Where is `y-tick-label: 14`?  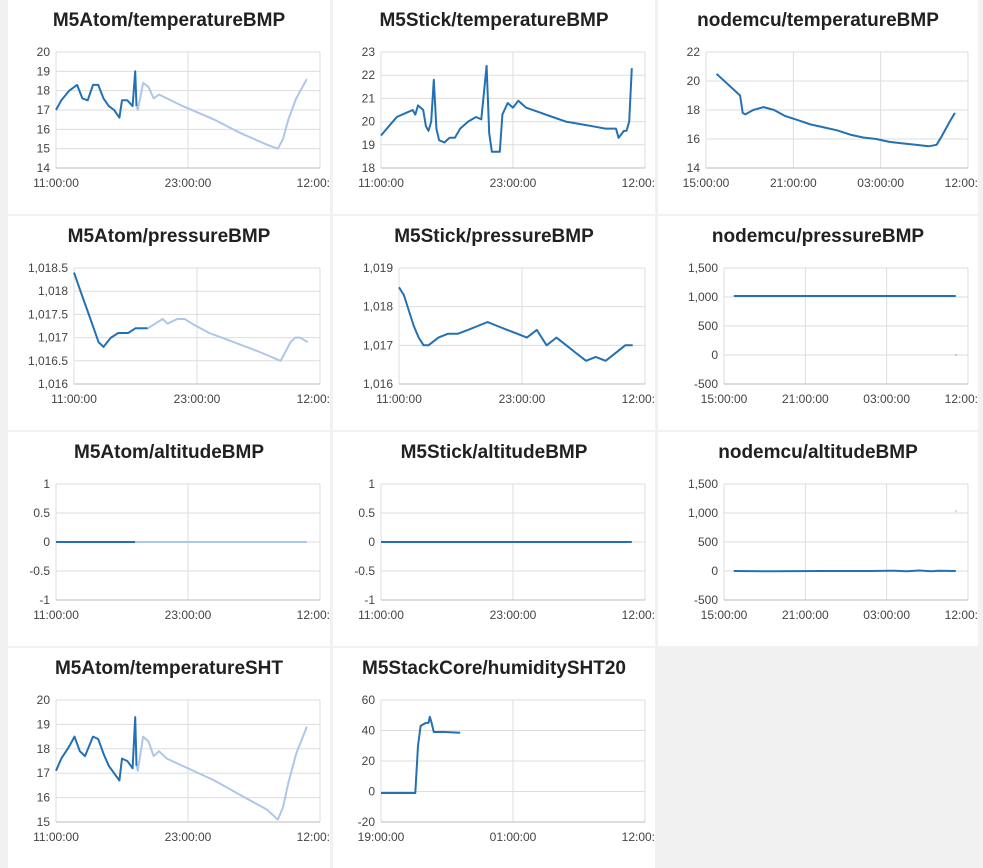
y-tick-label: 14 is located at coordinates (44, 168).